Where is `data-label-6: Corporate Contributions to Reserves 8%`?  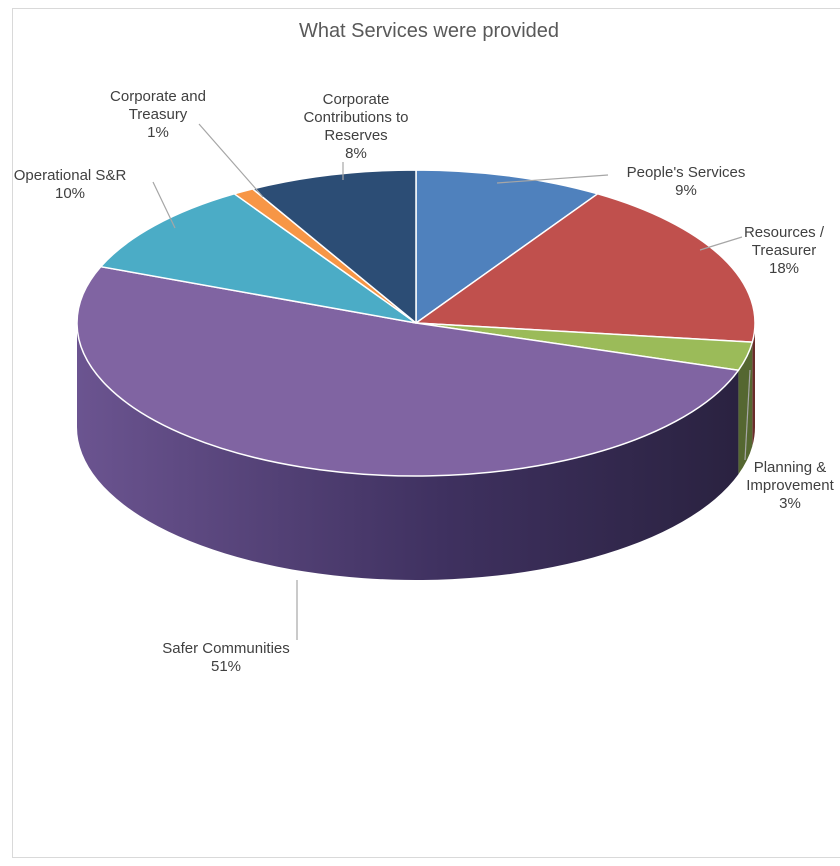 data-label-6: Corporate Contributions to Reserves 8% is located at coordinates (355, 126).